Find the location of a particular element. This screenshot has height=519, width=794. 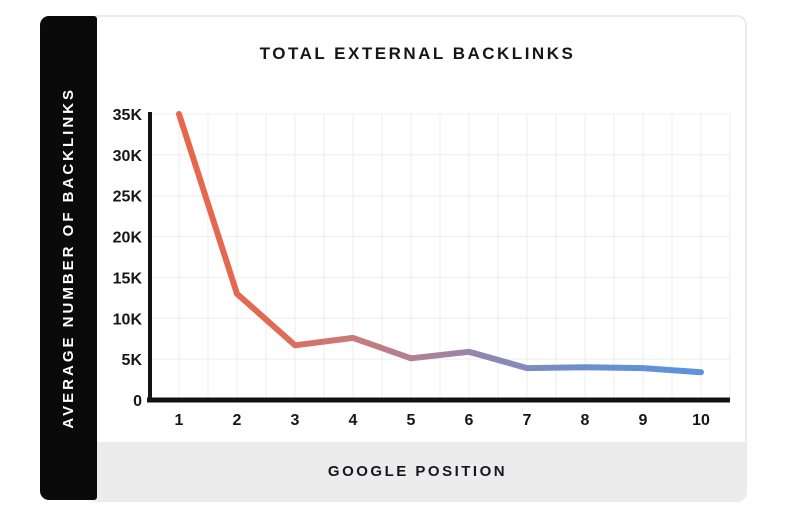

chart-title: TOTAL EXTERNAL BACKLINKS is located at coordinates (417, 53).